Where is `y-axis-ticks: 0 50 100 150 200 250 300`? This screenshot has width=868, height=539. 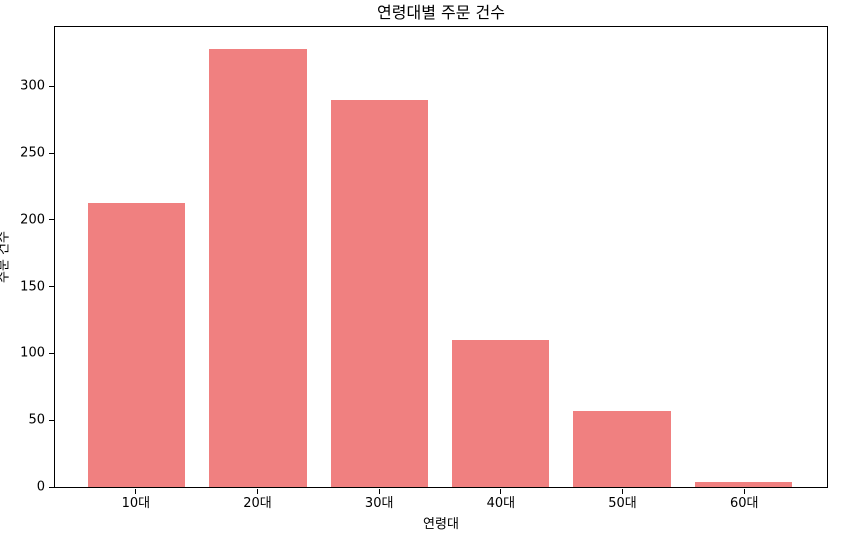 y-axis-ticks: 0 50 100 150 200 250 300 is located at coordinates (27, 260).